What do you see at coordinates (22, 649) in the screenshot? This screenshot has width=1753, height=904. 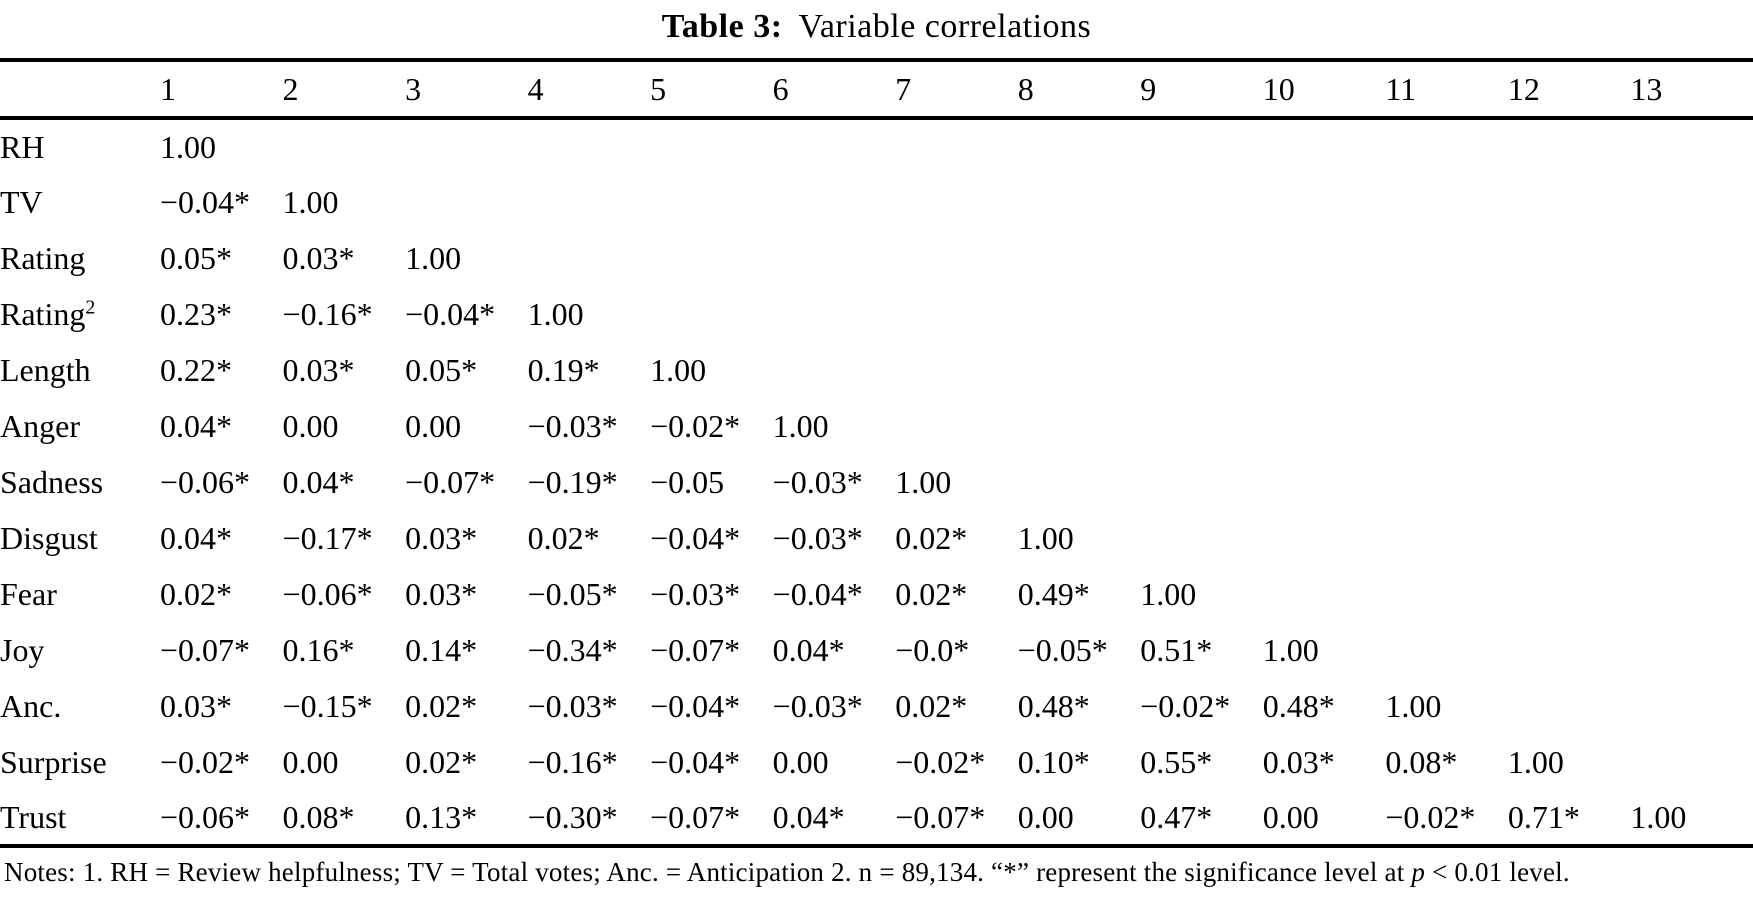 I see `row-label: Joy` at bounding box center [22, 649].